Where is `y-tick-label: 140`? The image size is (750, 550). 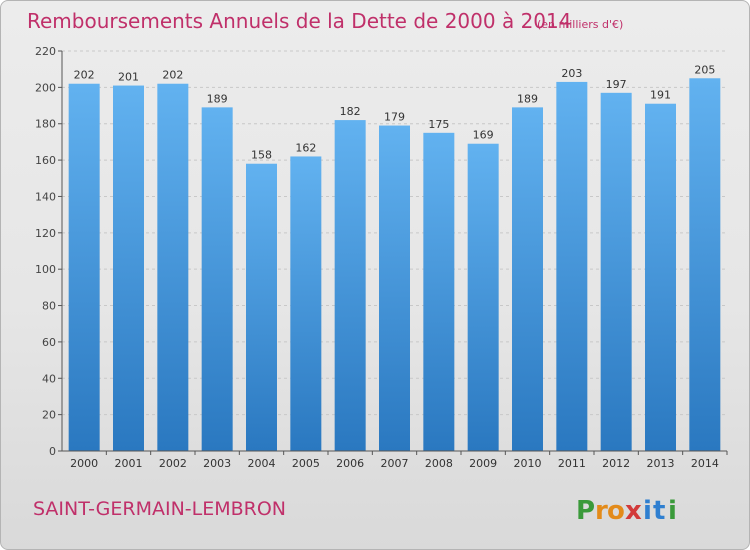 y-tick-label: 140 is located at coordinates (45, 196).